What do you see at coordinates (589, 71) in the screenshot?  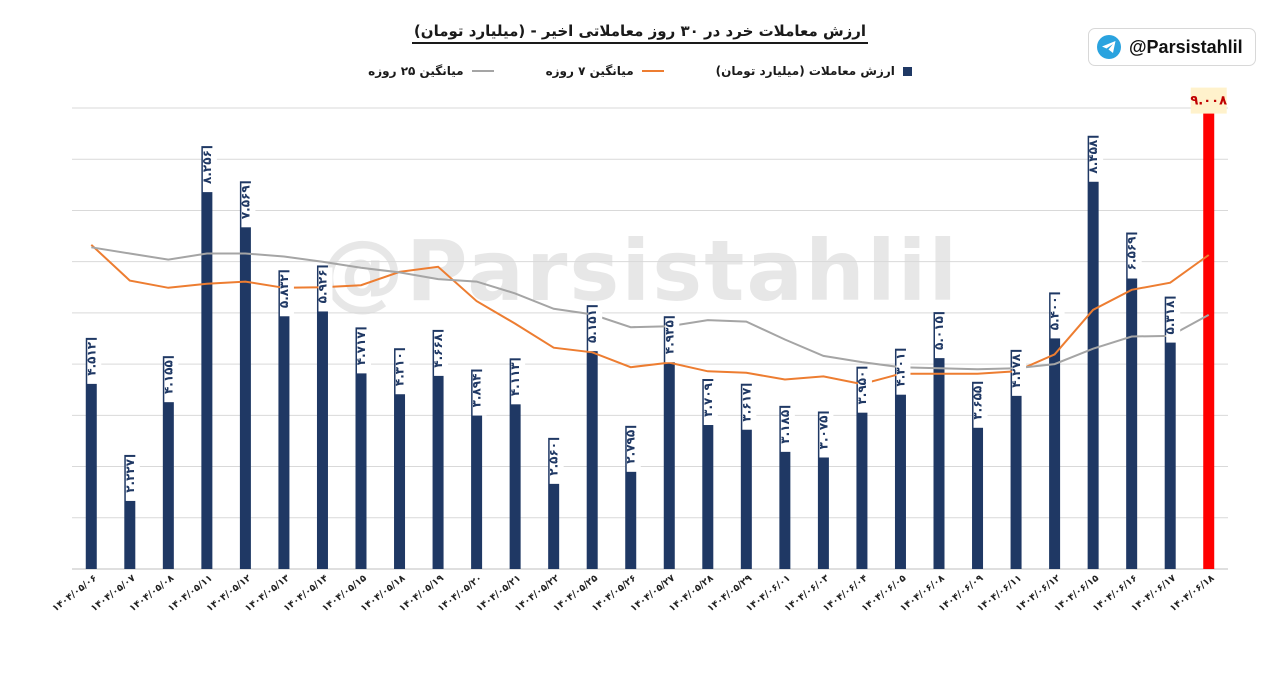 I see `legend-label-ma7: میانگین ۷ روزه` at bounding box center [589, 71].